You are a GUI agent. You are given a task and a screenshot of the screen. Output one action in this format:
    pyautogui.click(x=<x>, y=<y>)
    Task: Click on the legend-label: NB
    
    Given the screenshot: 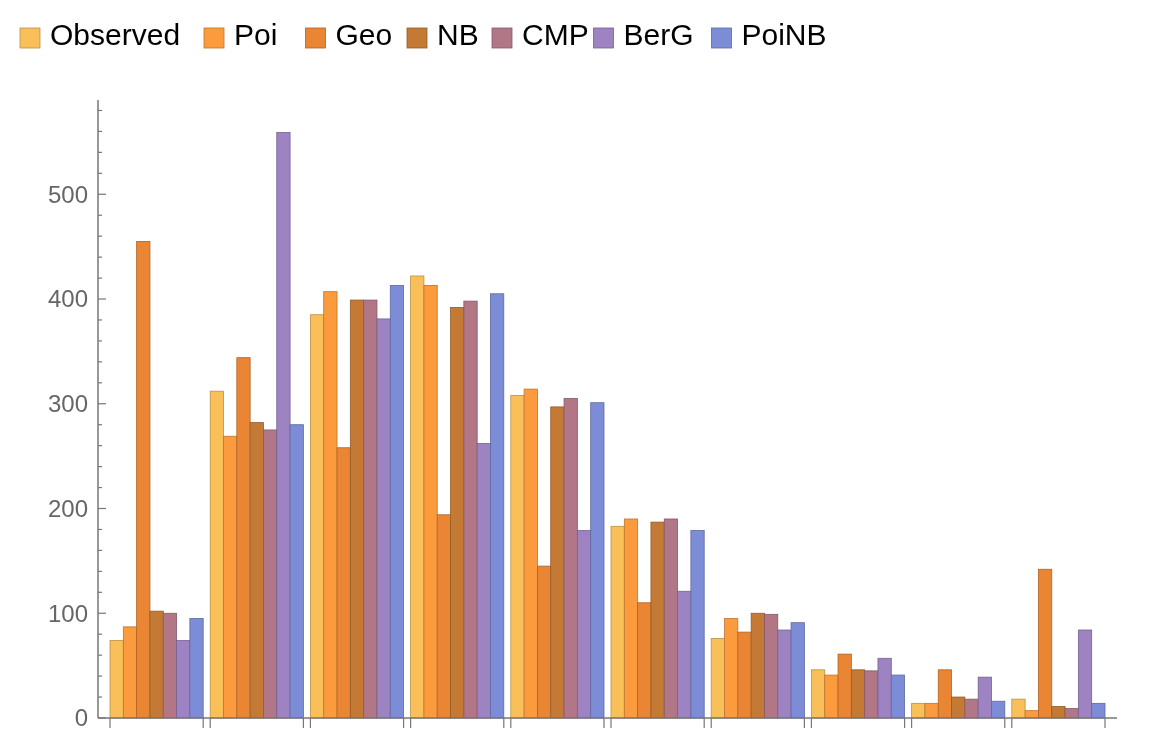 What is the action you would take?
    pyautogui.click(x=458, y=34)
    